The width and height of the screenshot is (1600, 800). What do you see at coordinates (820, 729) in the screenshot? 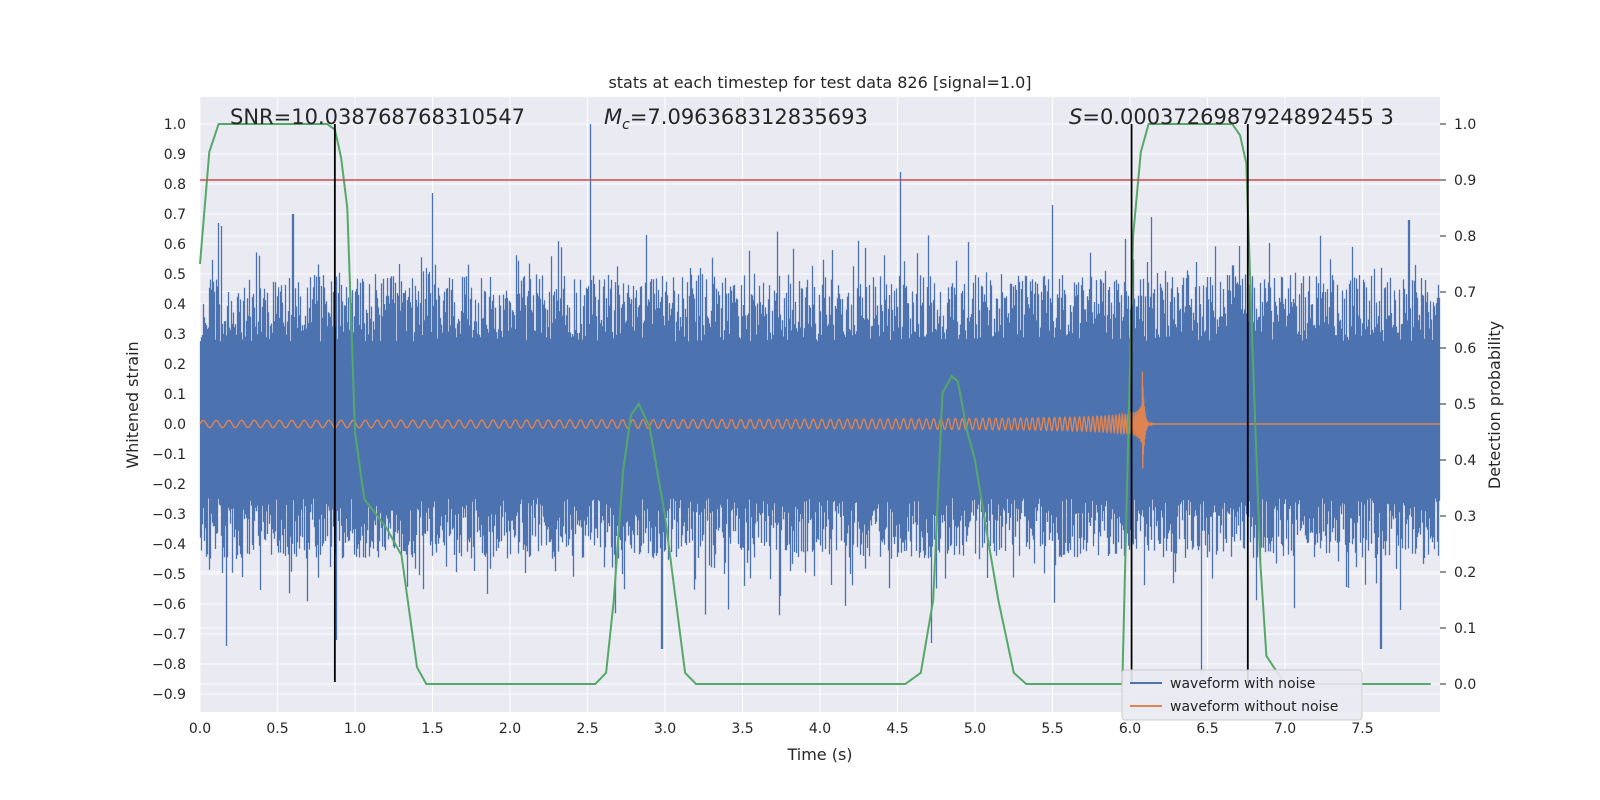
I see `x-tick-label: 4.0` at bounding box center [820, 729].